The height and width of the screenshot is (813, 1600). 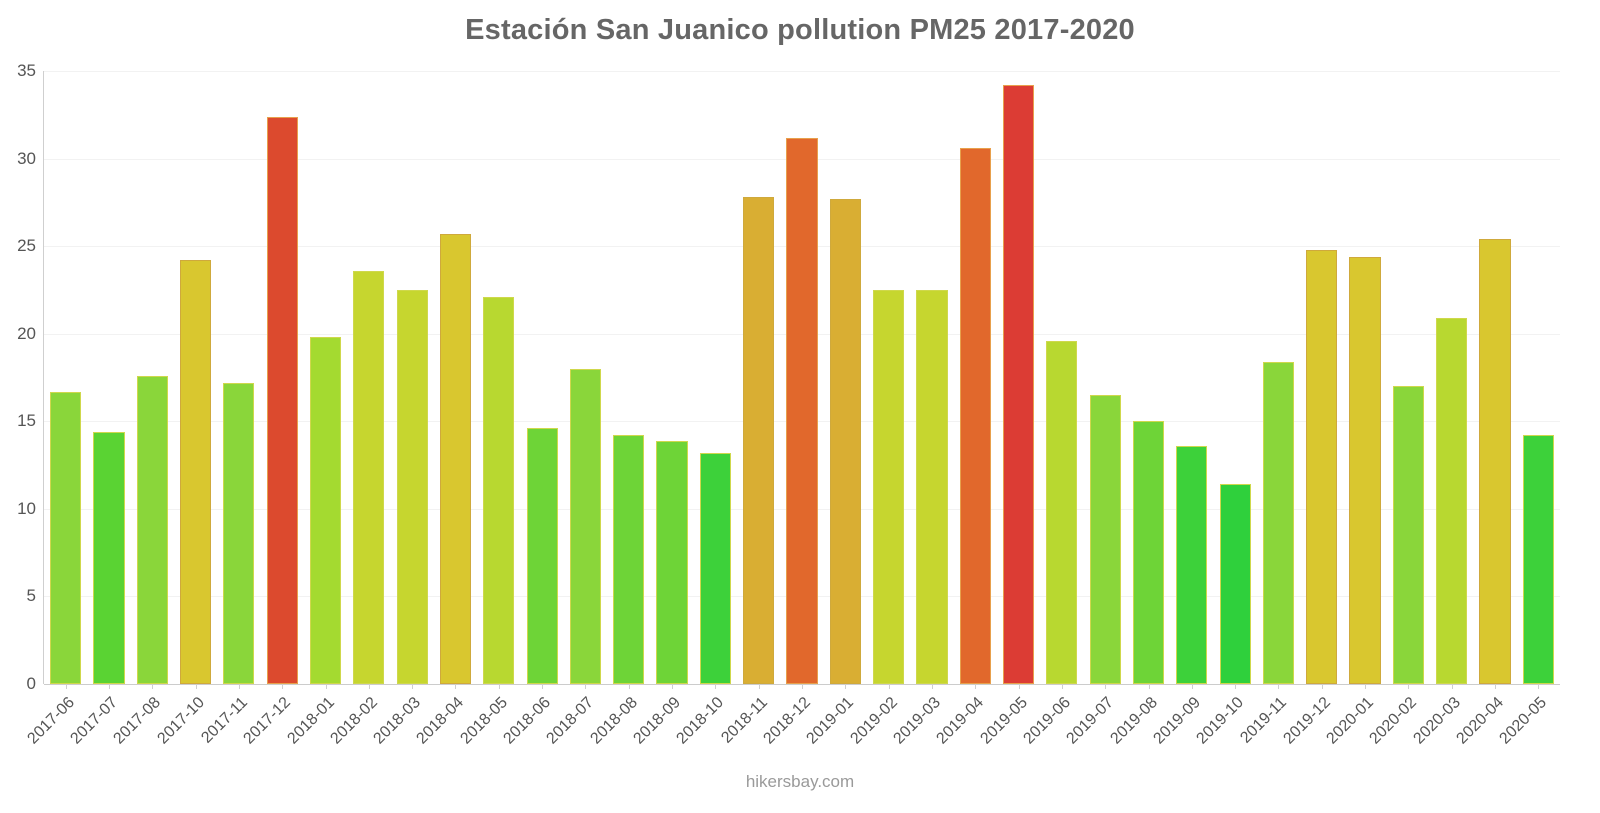 What do you see at coordinates (43, 377) in the screenshot?
I see `y-axis-line` at bounding box center [43, 377].